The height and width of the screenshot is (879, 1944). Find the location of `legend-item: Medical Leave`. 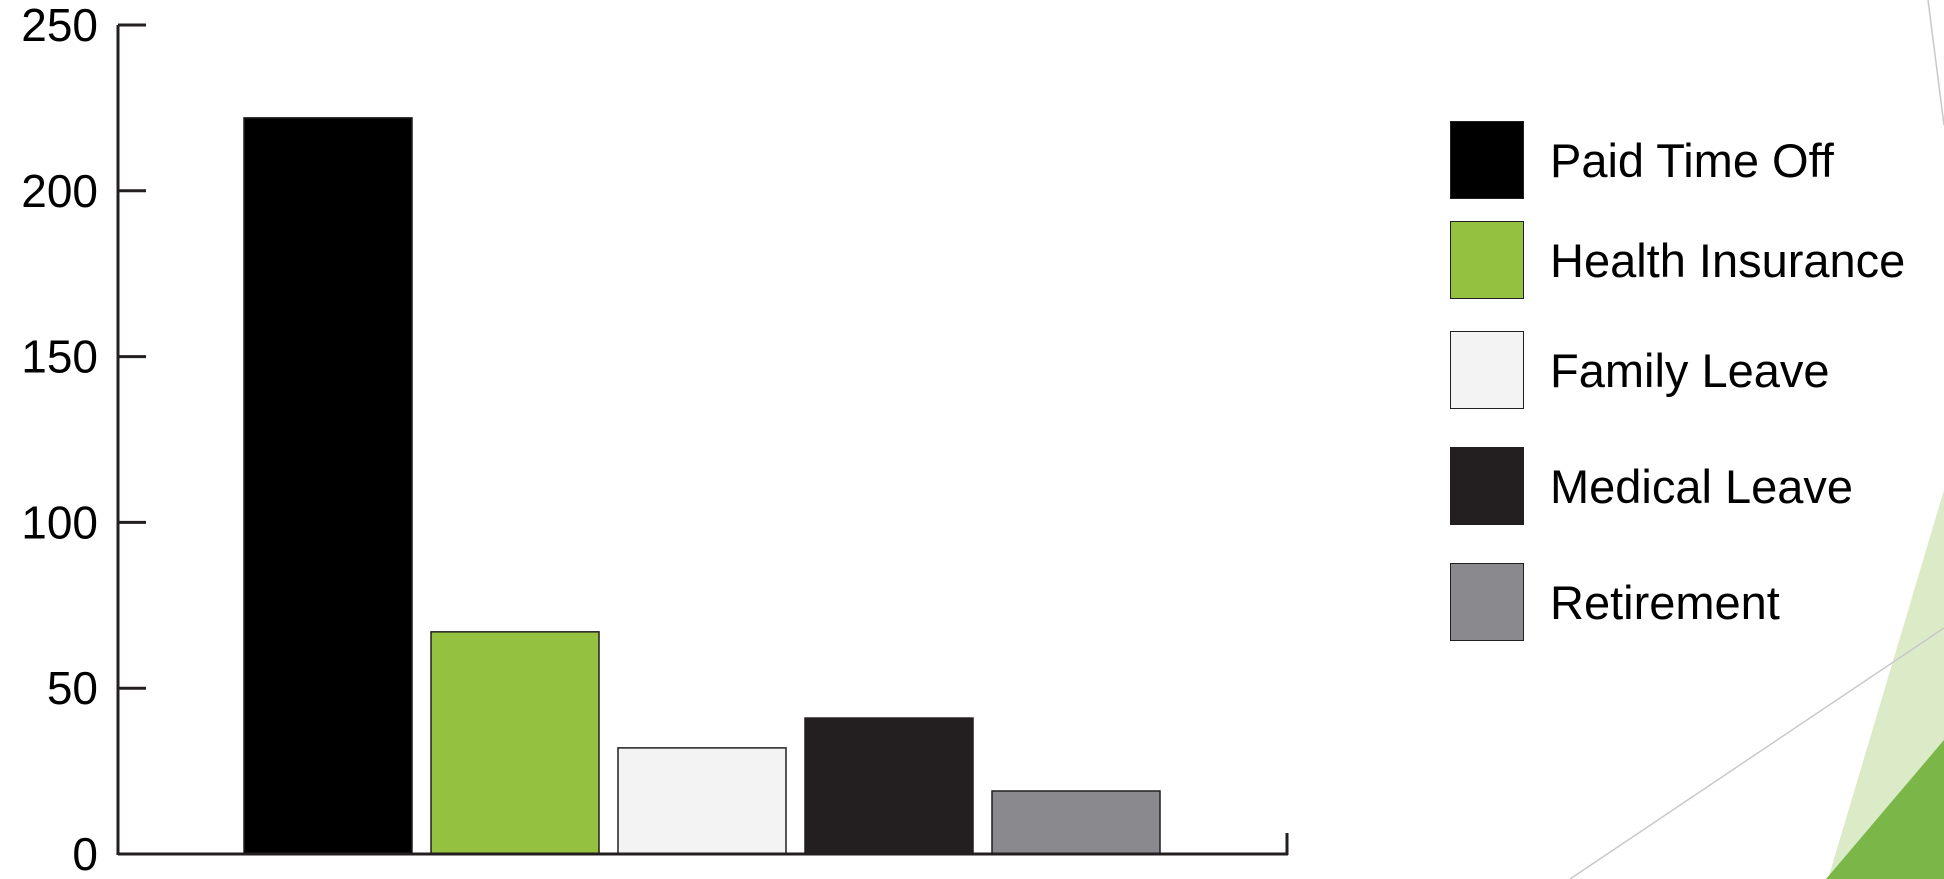

legend-item: Medical Leave is located at coordinates (1651, 486).